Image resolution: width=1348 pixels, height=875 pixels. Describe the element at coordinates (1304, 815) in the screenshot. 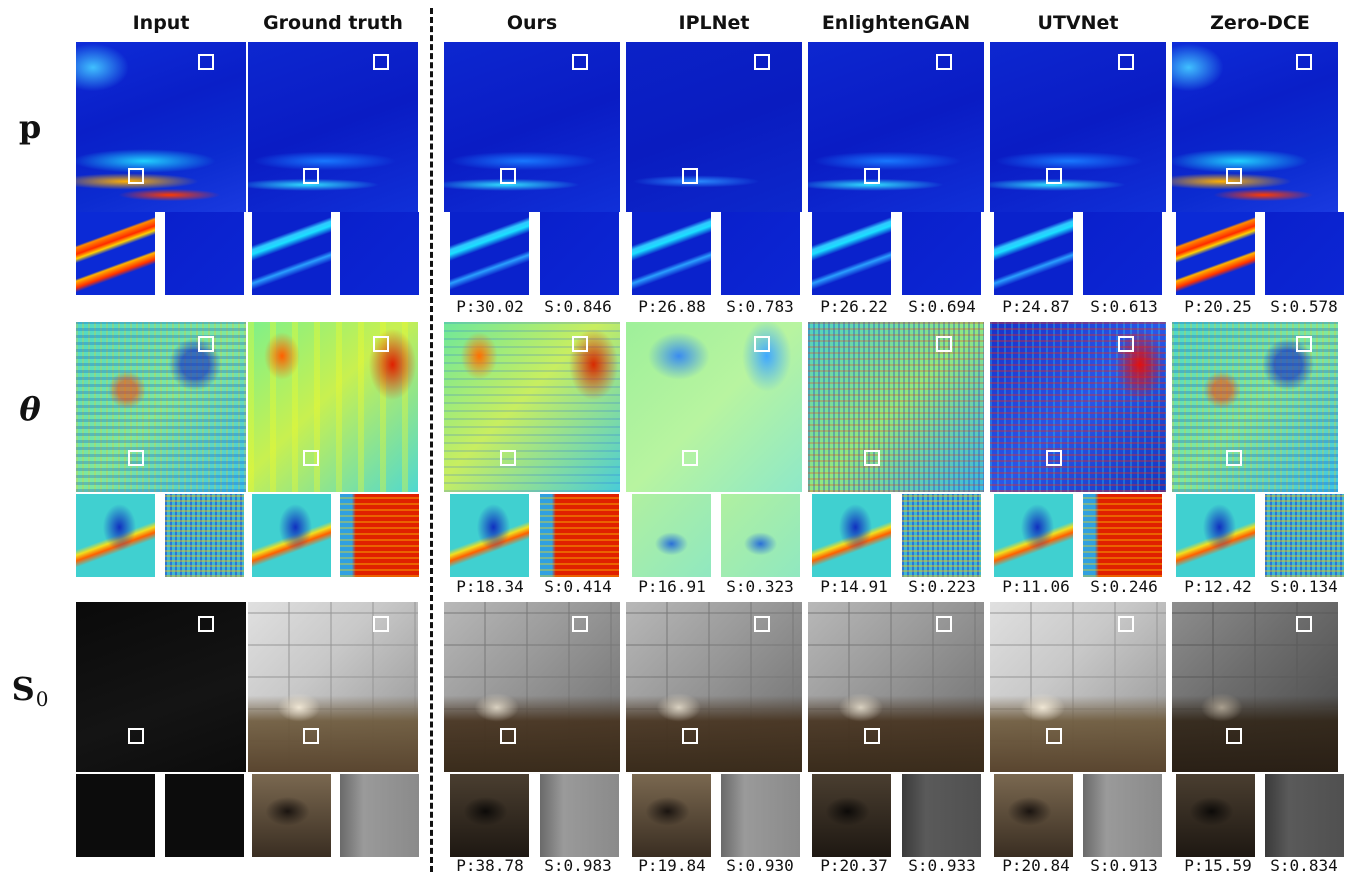

I see `crop-s0-zero-dce-b` at that location.